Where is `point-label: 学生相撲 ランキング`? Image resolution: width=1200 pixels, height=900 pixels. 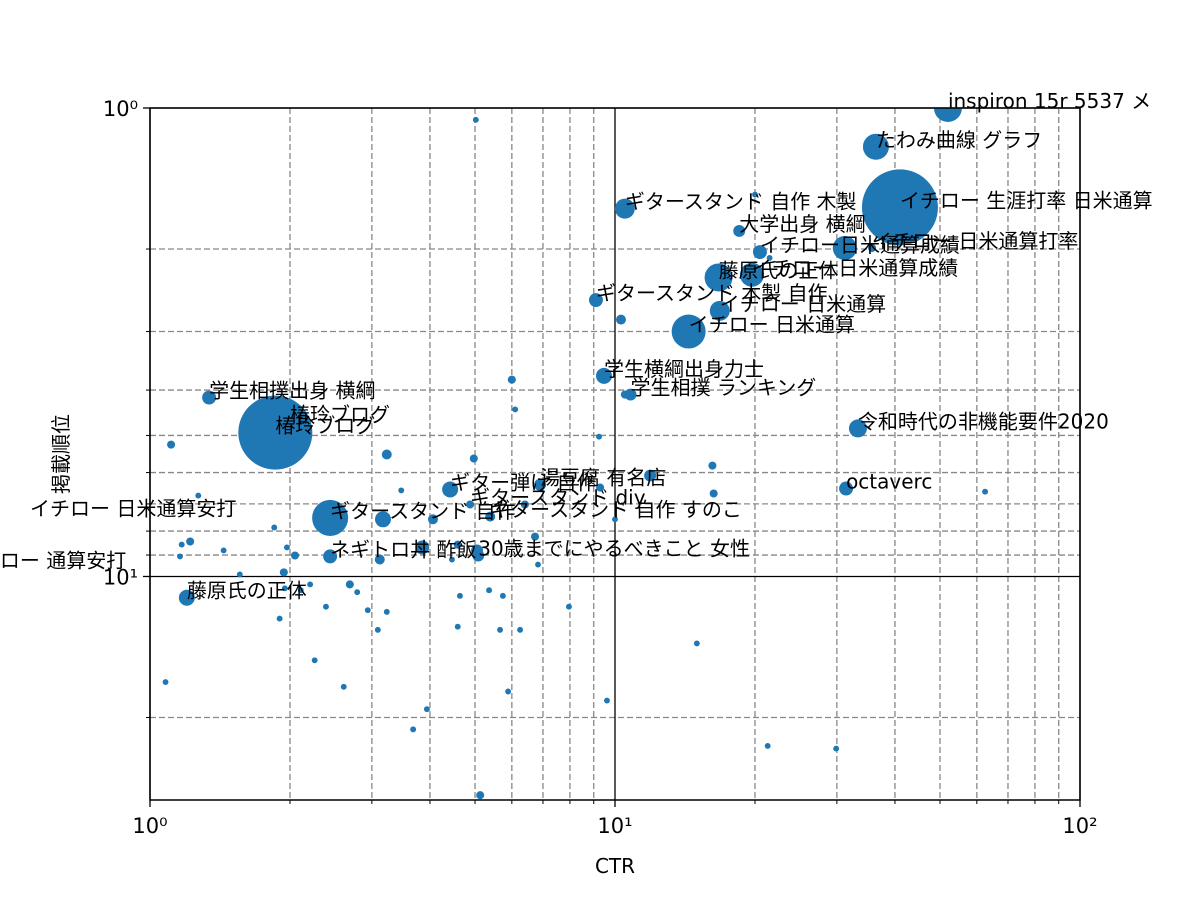 point-label: 学生相撲 ランキング is located at coordinates (724, 388).